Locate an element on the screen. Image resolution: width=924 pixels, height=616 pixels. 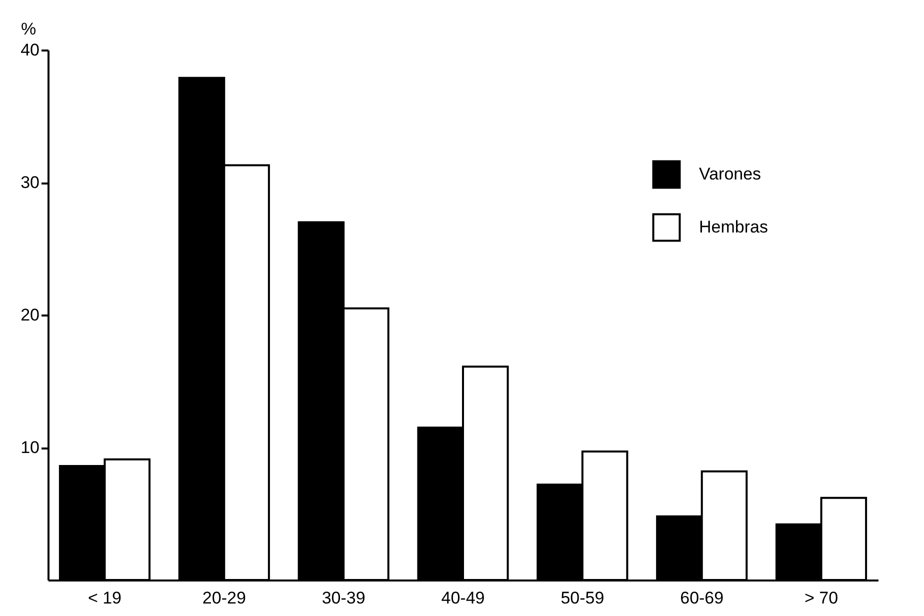
y-tick-label: 40 is located at coordinates (30, 50).